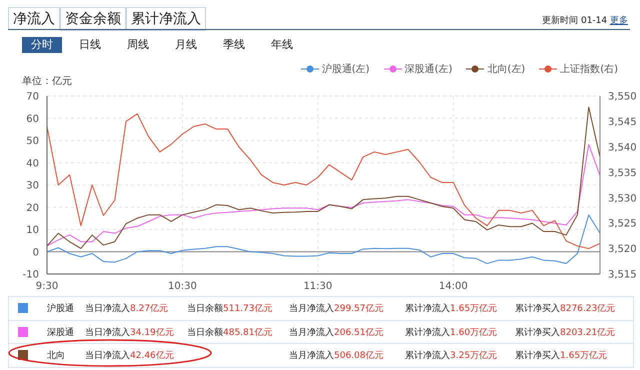 Image resolution: width=640 pixels, height=370 pixels. What do you see at coordinates (622, 173) in the screenshot?
I see `y2-tick-label: 3,535` at bounding box center [622, 173].